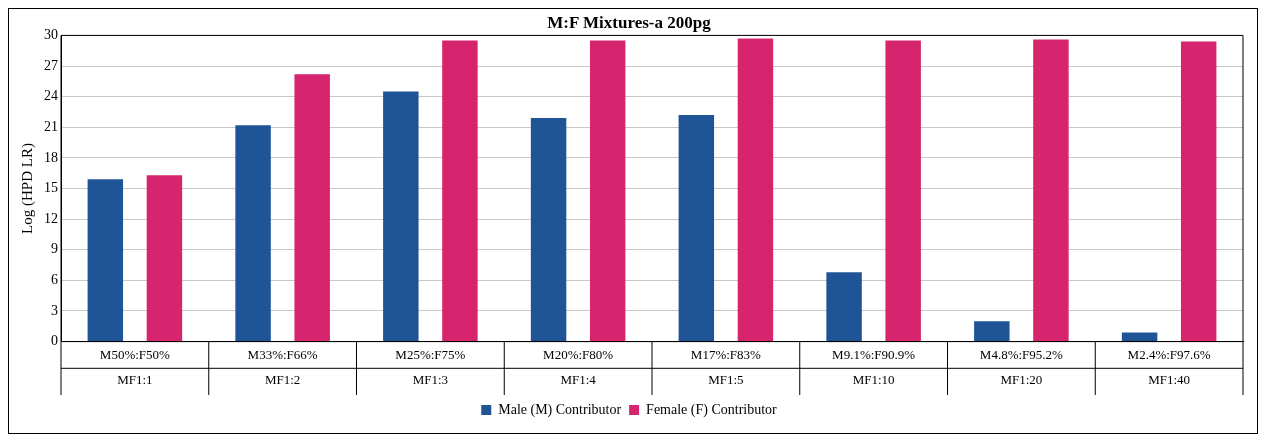 This screenshot has width=1270, height=444. I want to click on y-tick-label: 6, so click(54, 280).